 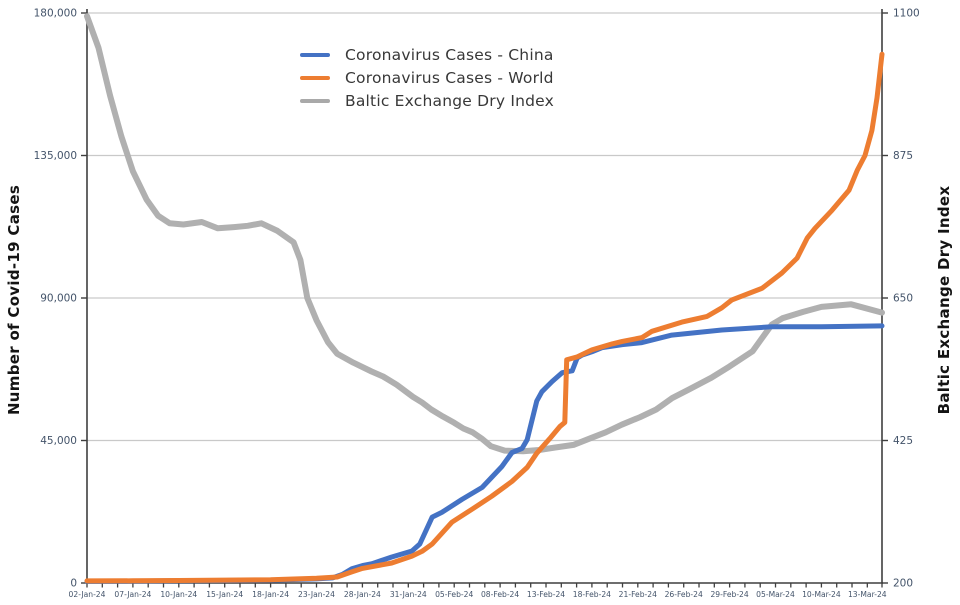 What do you see at coordinates (315, 101) in the screenshot?
I see `legend-swatch-bdi-line` at bounding box center [315, 101].